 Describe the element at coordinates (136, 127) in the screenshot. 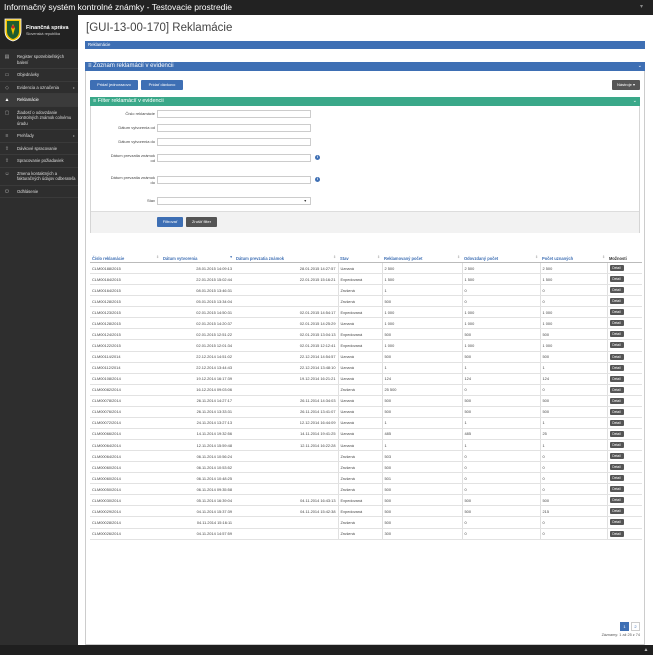

I see `created-from-label: Dátum vytvorenia od` at that location.